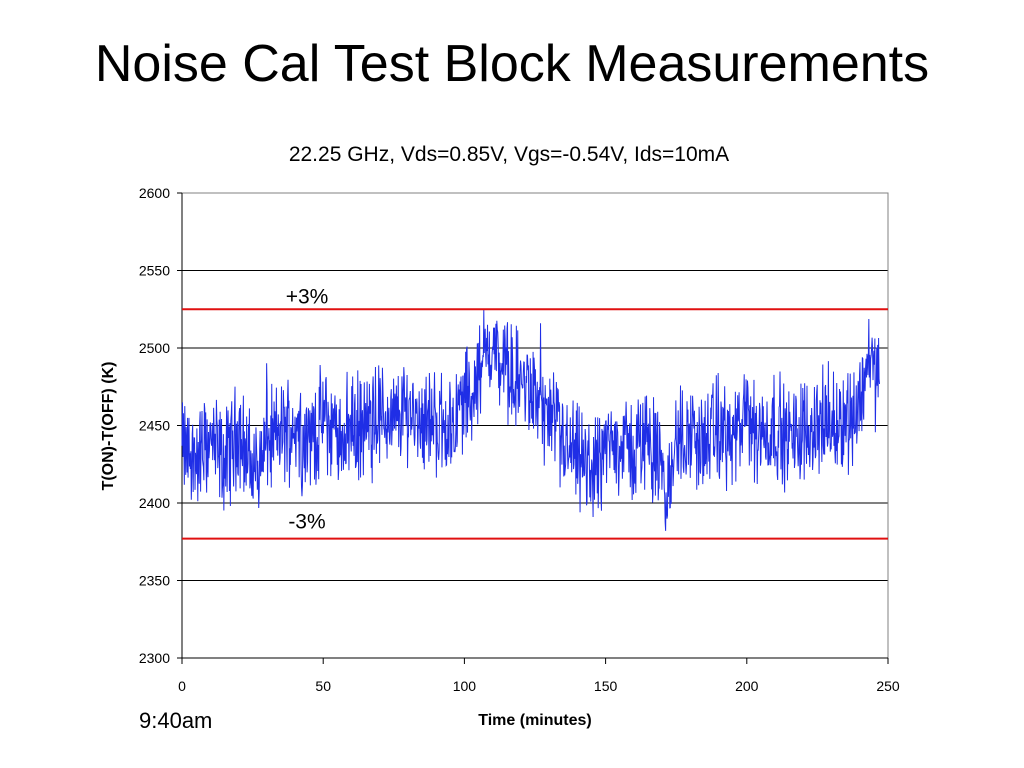 This screenshot has width=1024, height=768. I want to click on x-tick-label: 50, so click(323, 686).